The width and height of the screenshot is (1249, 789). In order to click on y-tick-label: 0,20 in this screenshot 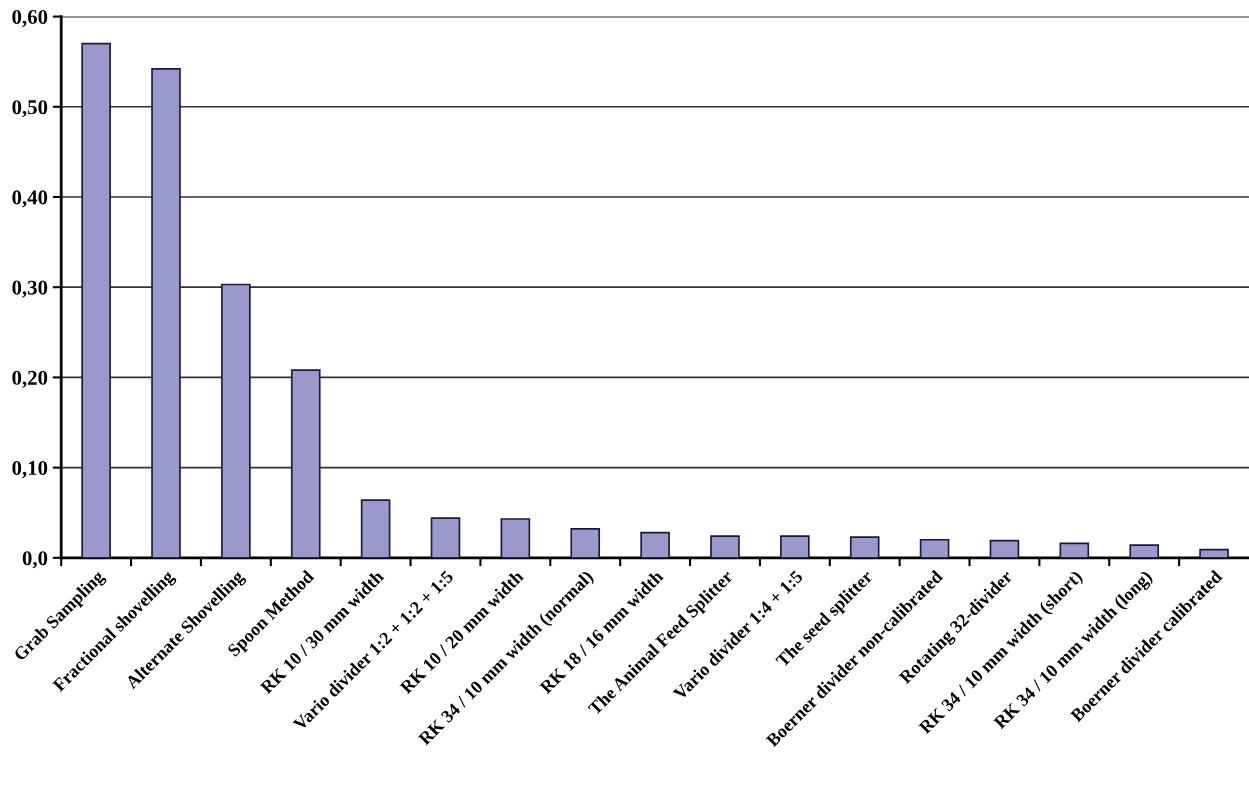, I will do `click(30, 379)`.